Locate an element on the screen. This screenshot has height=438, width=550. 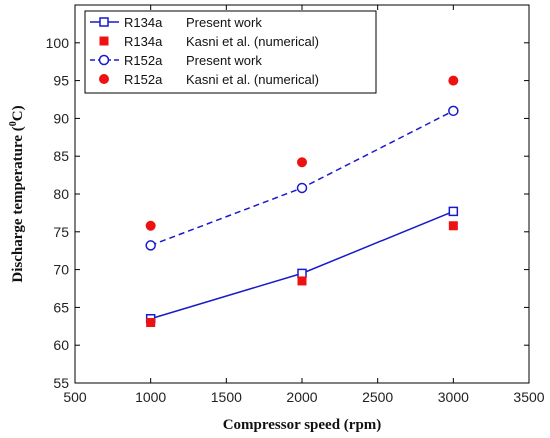
y-axis-title-end: C) is located at coordinates (18, 113).